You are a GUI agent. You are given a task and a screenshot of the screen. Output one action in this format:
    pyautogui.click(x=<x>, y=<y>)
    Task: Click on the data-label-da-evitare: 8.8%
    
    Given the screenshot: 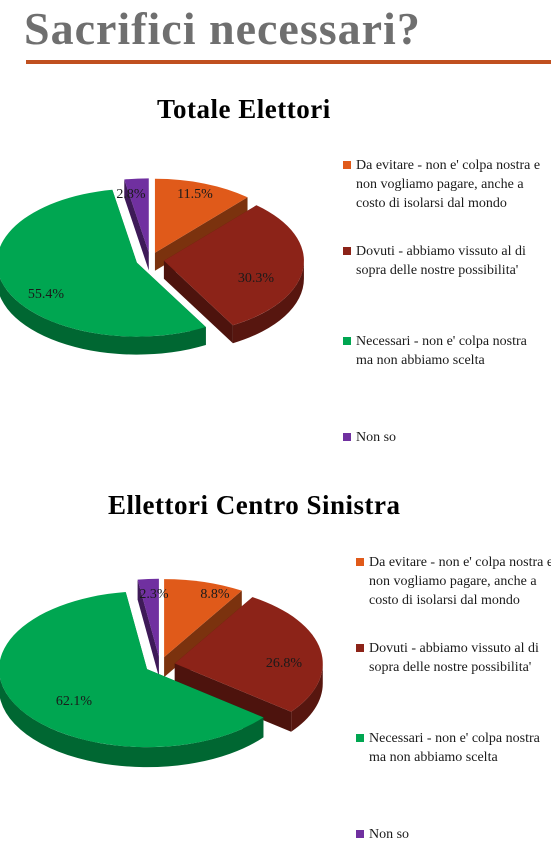 What is the action you would take?
    pyautogui.click(x=215, y=594)
    